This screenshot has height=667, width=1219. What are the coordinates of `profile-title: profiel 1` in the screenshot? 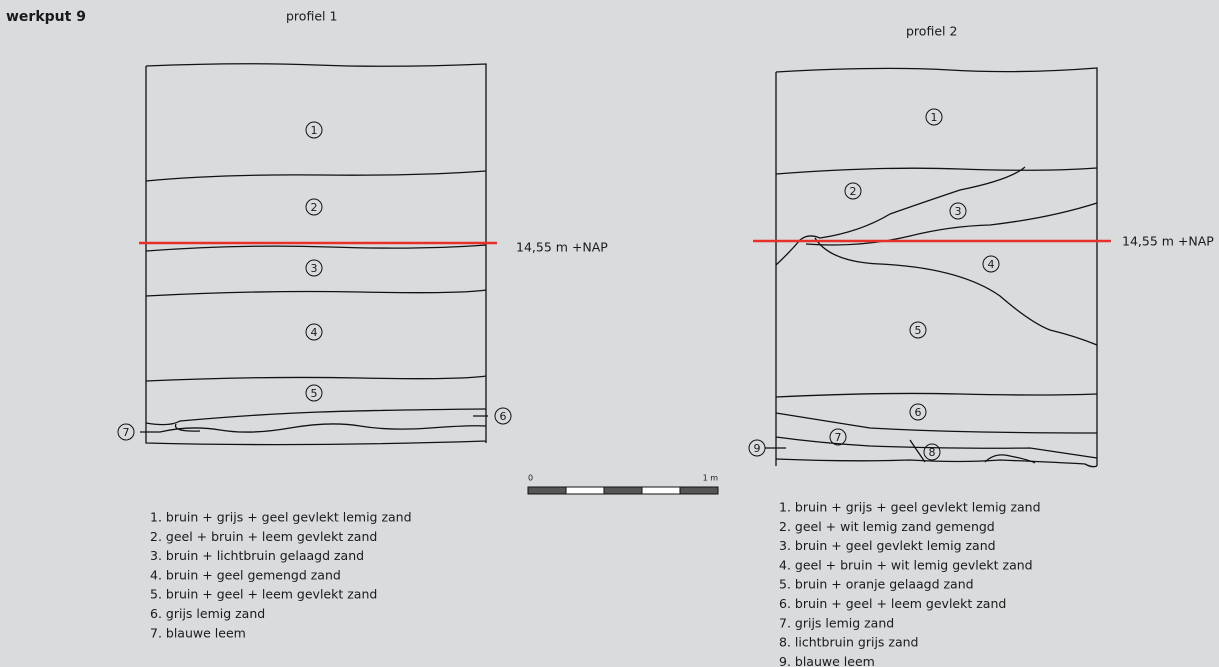 It's located at (311, 16).